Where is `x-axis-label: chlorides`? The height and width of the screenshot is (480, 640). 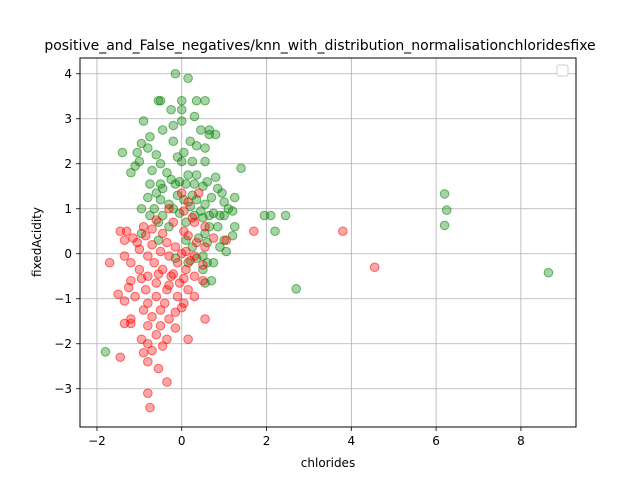 x-axis-label: chlorides is located at coordinates (328, 463).